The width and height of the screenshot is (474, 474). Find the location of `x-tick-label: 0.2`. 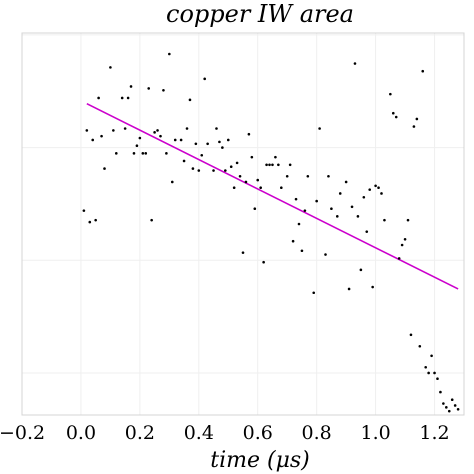

x-tick-label: 0.2 is located at coordinates (140, 433).